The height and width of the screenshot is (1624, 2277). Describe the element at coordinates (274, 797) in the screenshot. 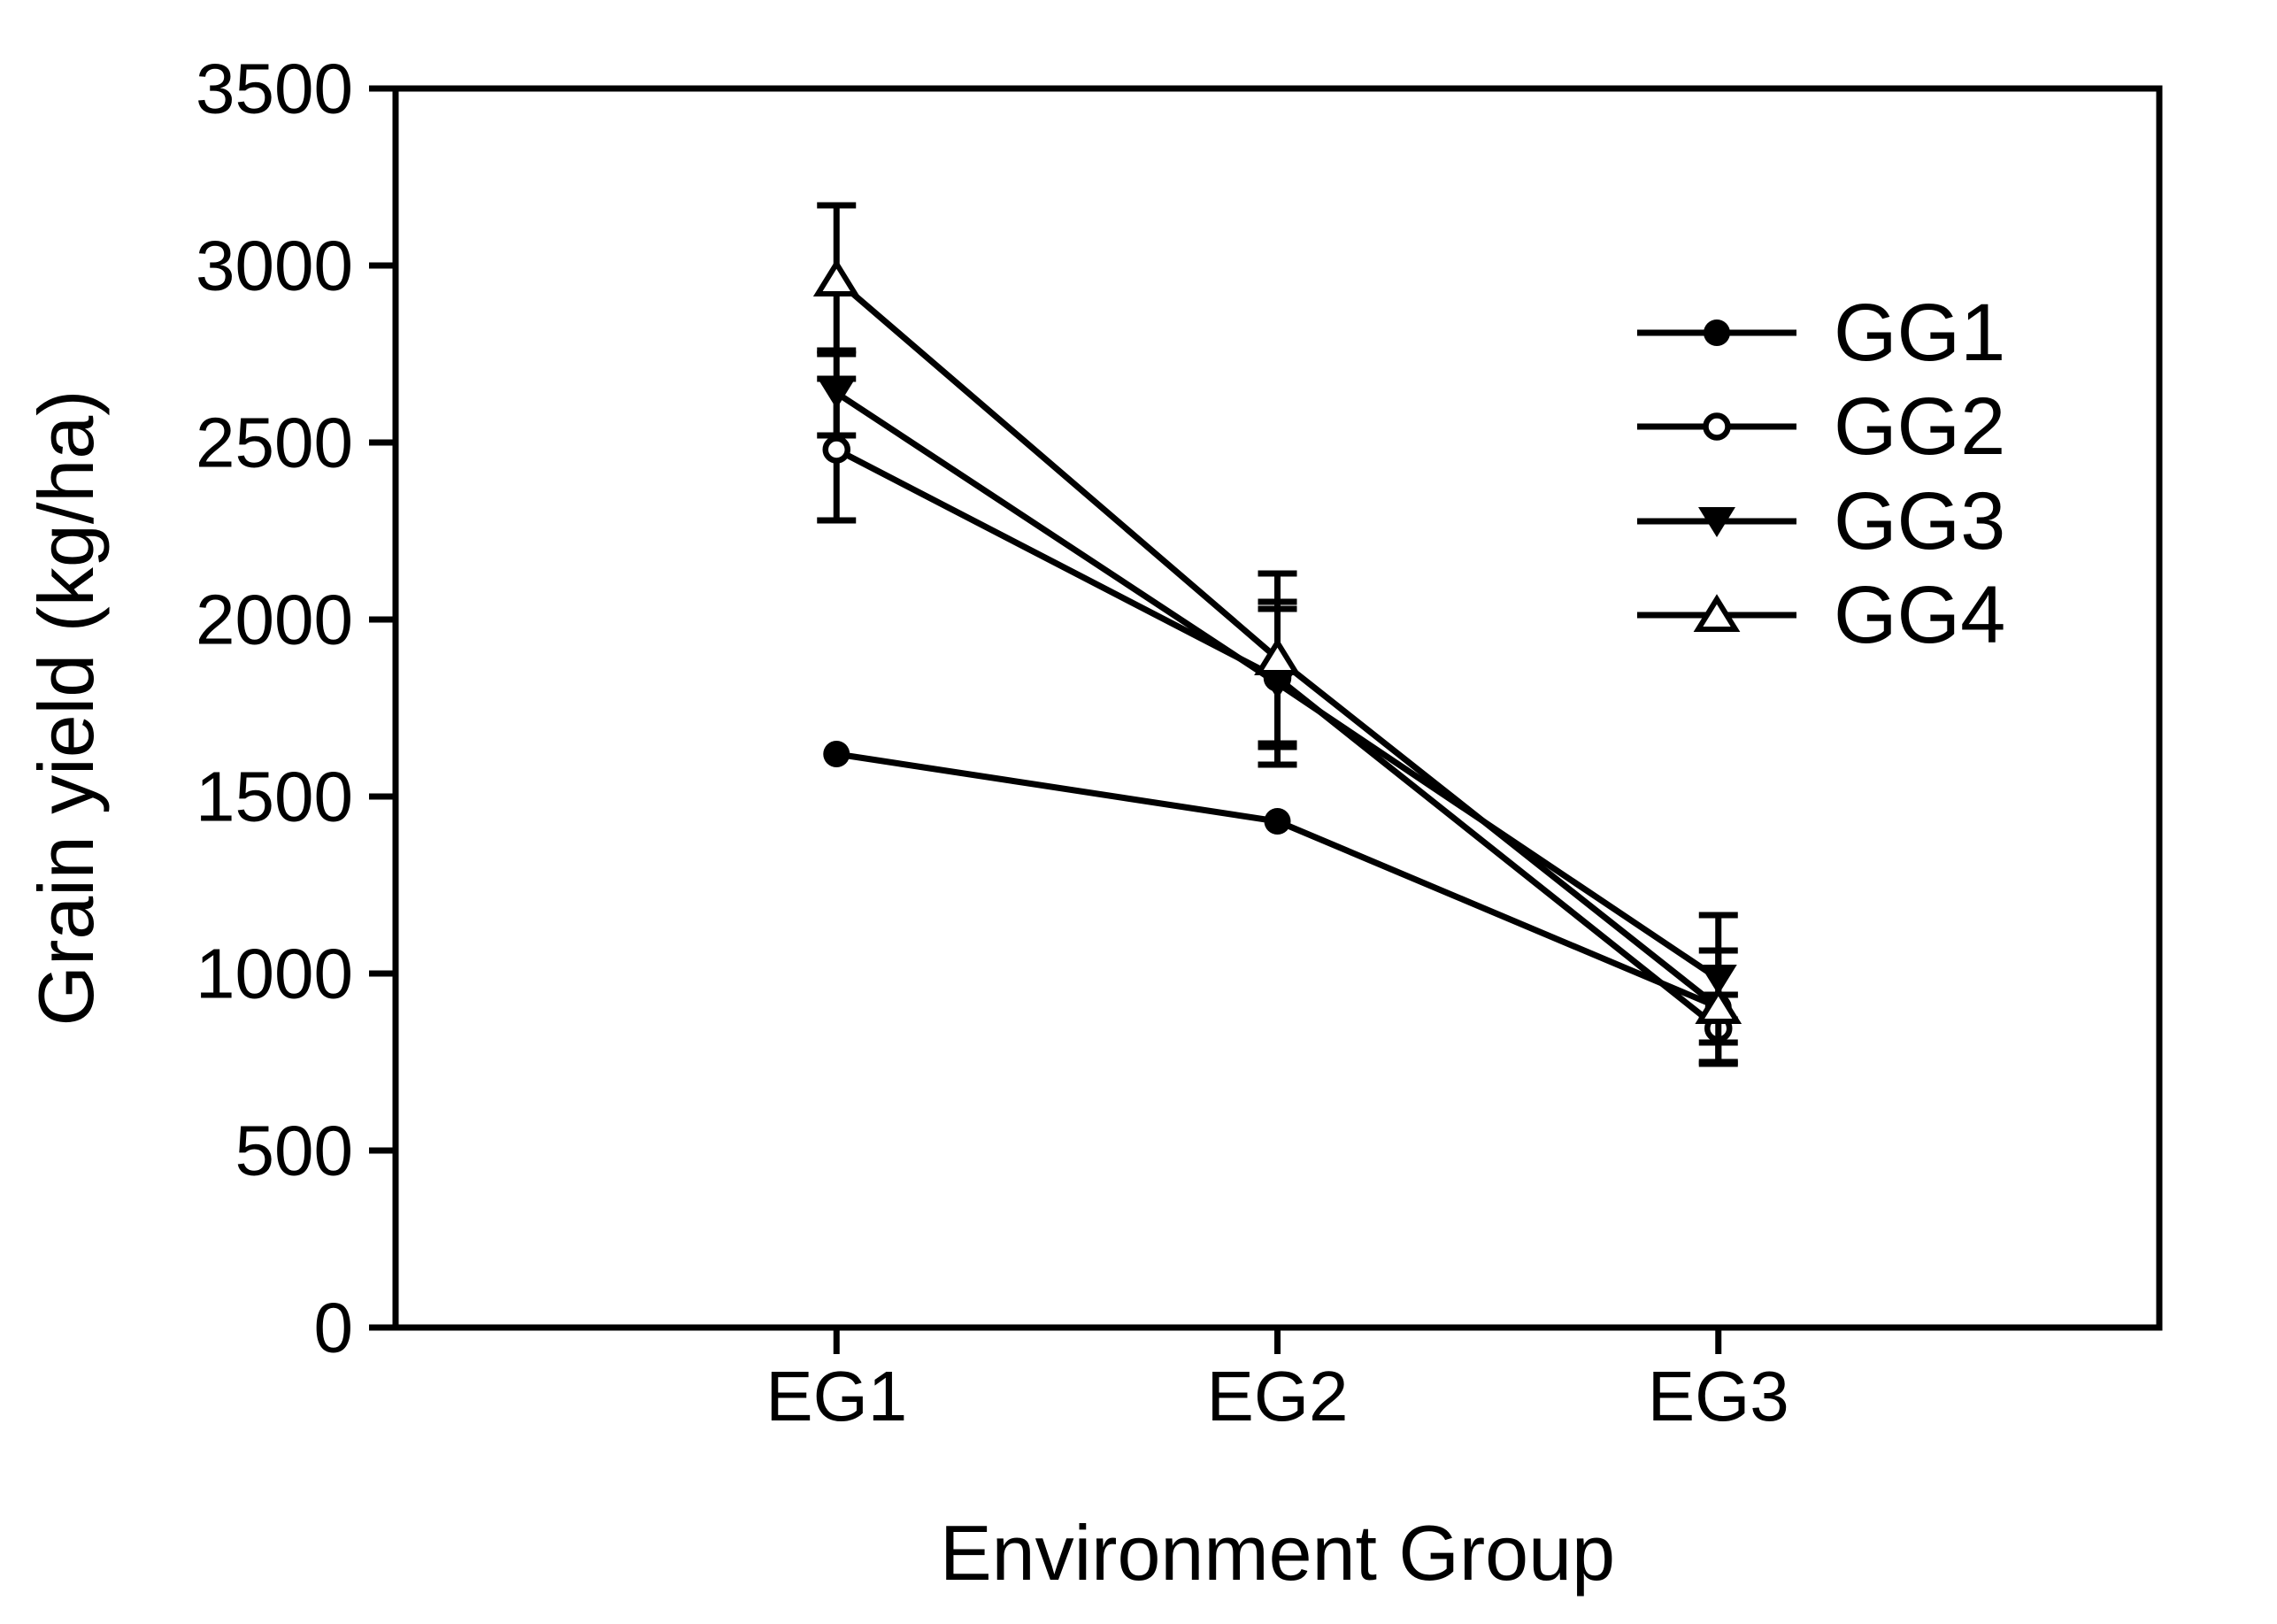

I see `y-tick-label: 1500` at that location.